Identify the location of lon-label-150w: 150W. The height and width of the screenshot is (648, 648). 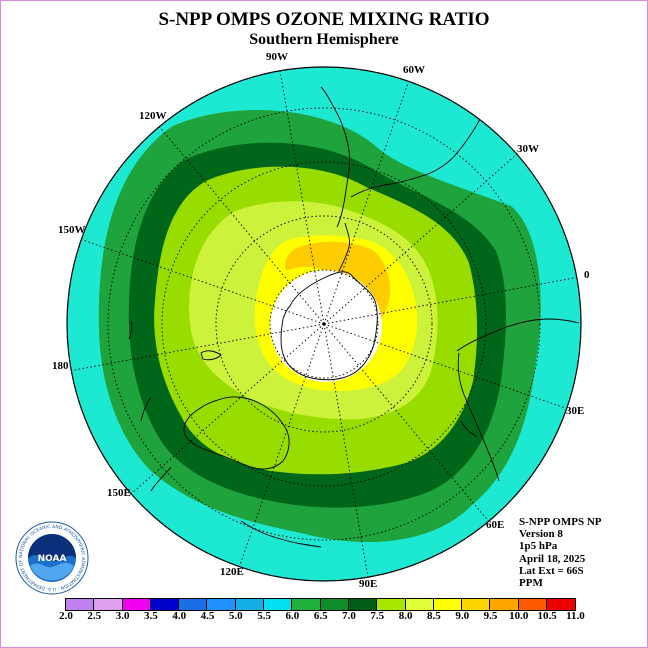
(72, 230).